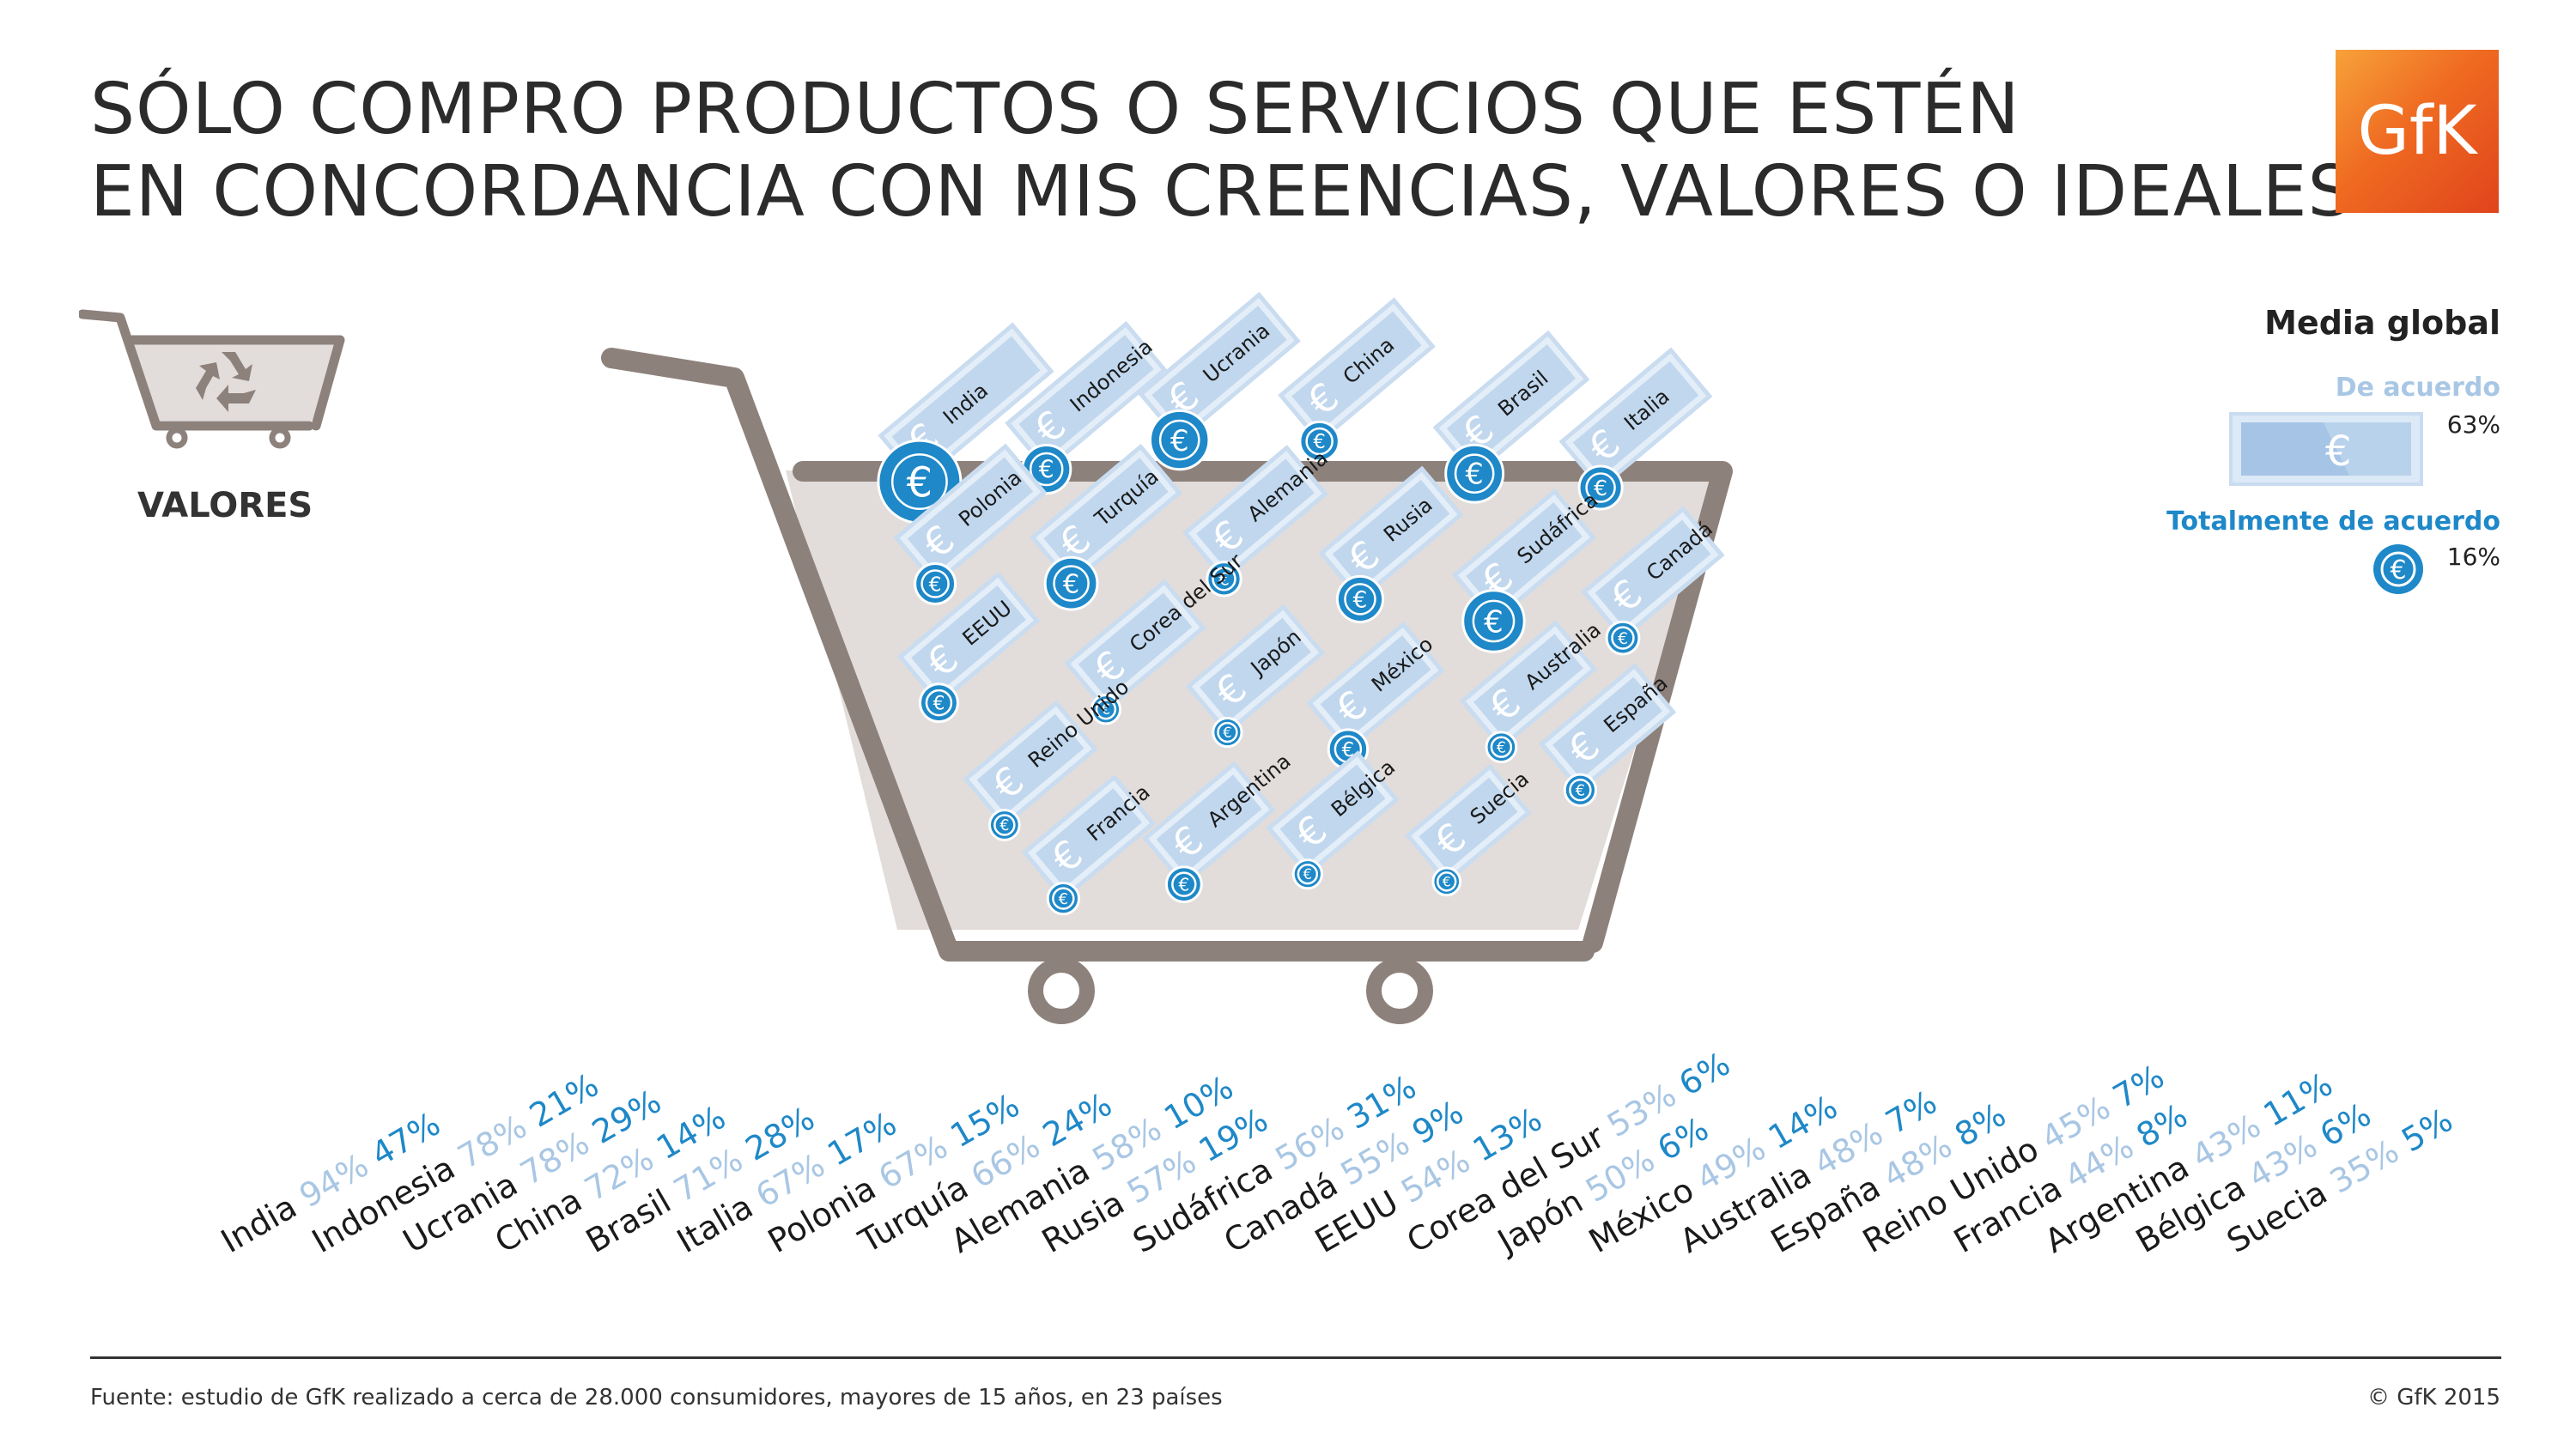 This screenshot has width=2576, height=1450. I want to click on coin-francia: €, so click(1063, 899).